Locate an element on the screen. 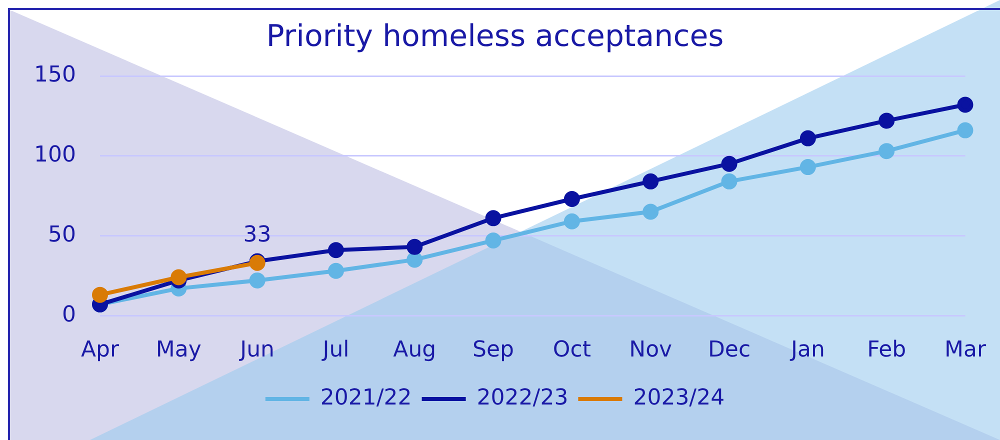  x-tick-label: Apr is located at coordinates (100, 350).